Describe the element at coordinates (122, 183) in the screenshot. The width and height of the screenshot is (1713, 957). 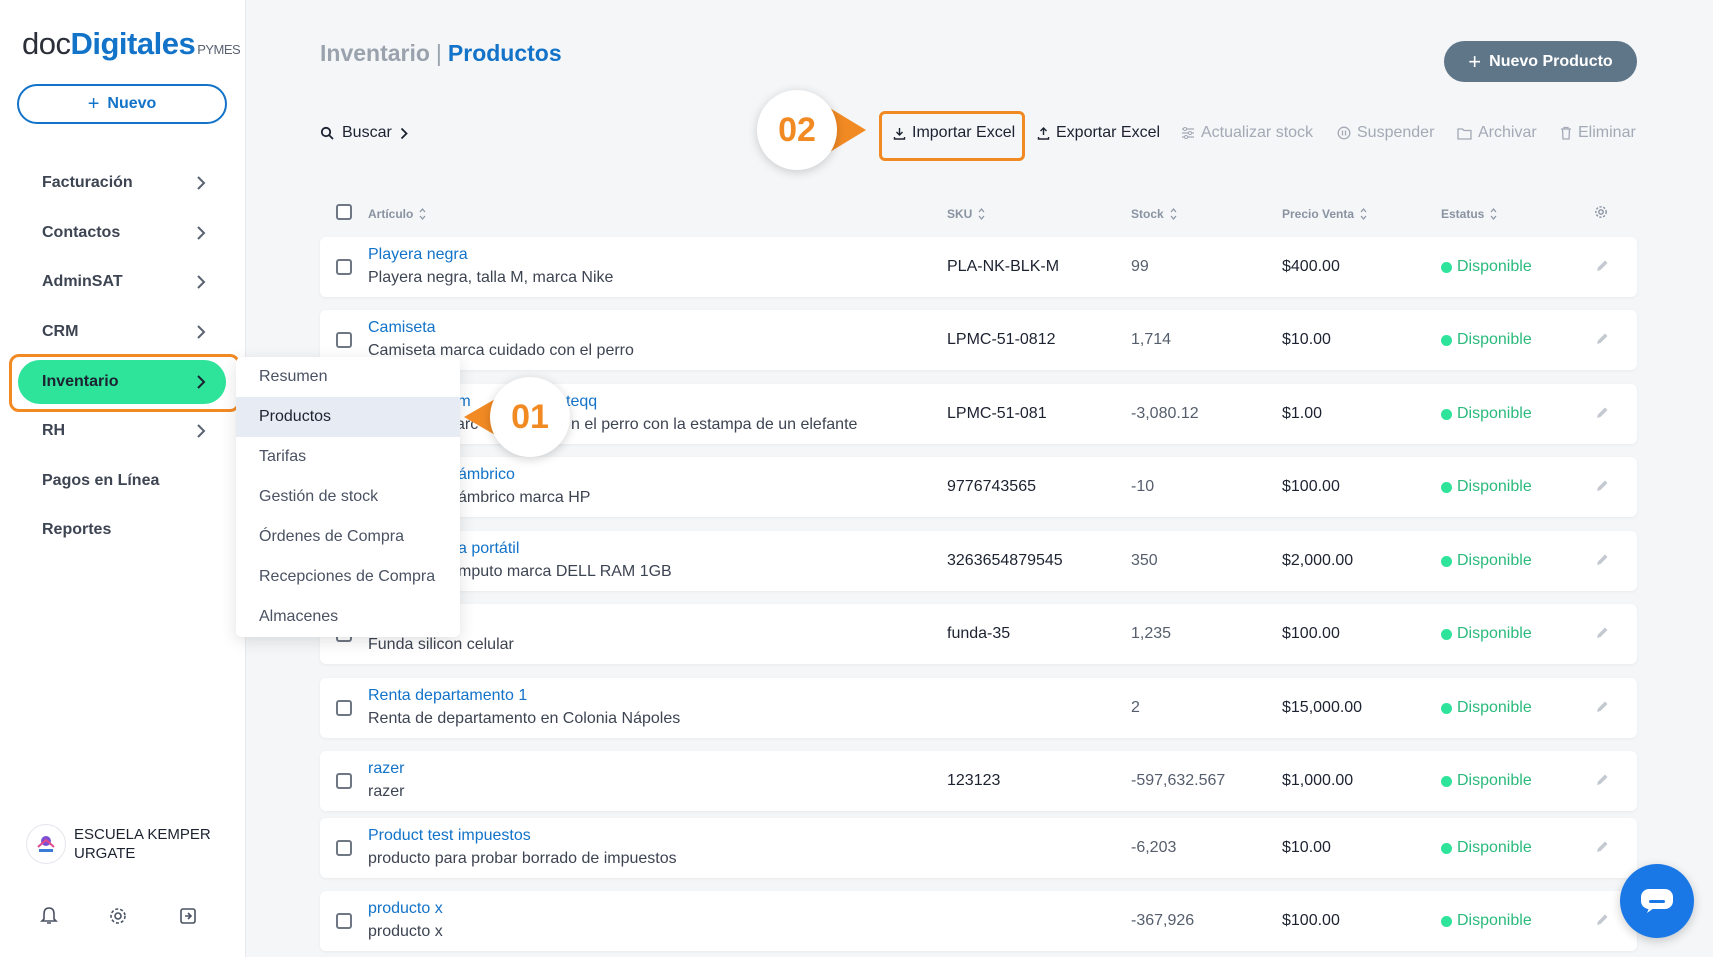
I see `sidebar-item-facturacion: Facturación` at that location.